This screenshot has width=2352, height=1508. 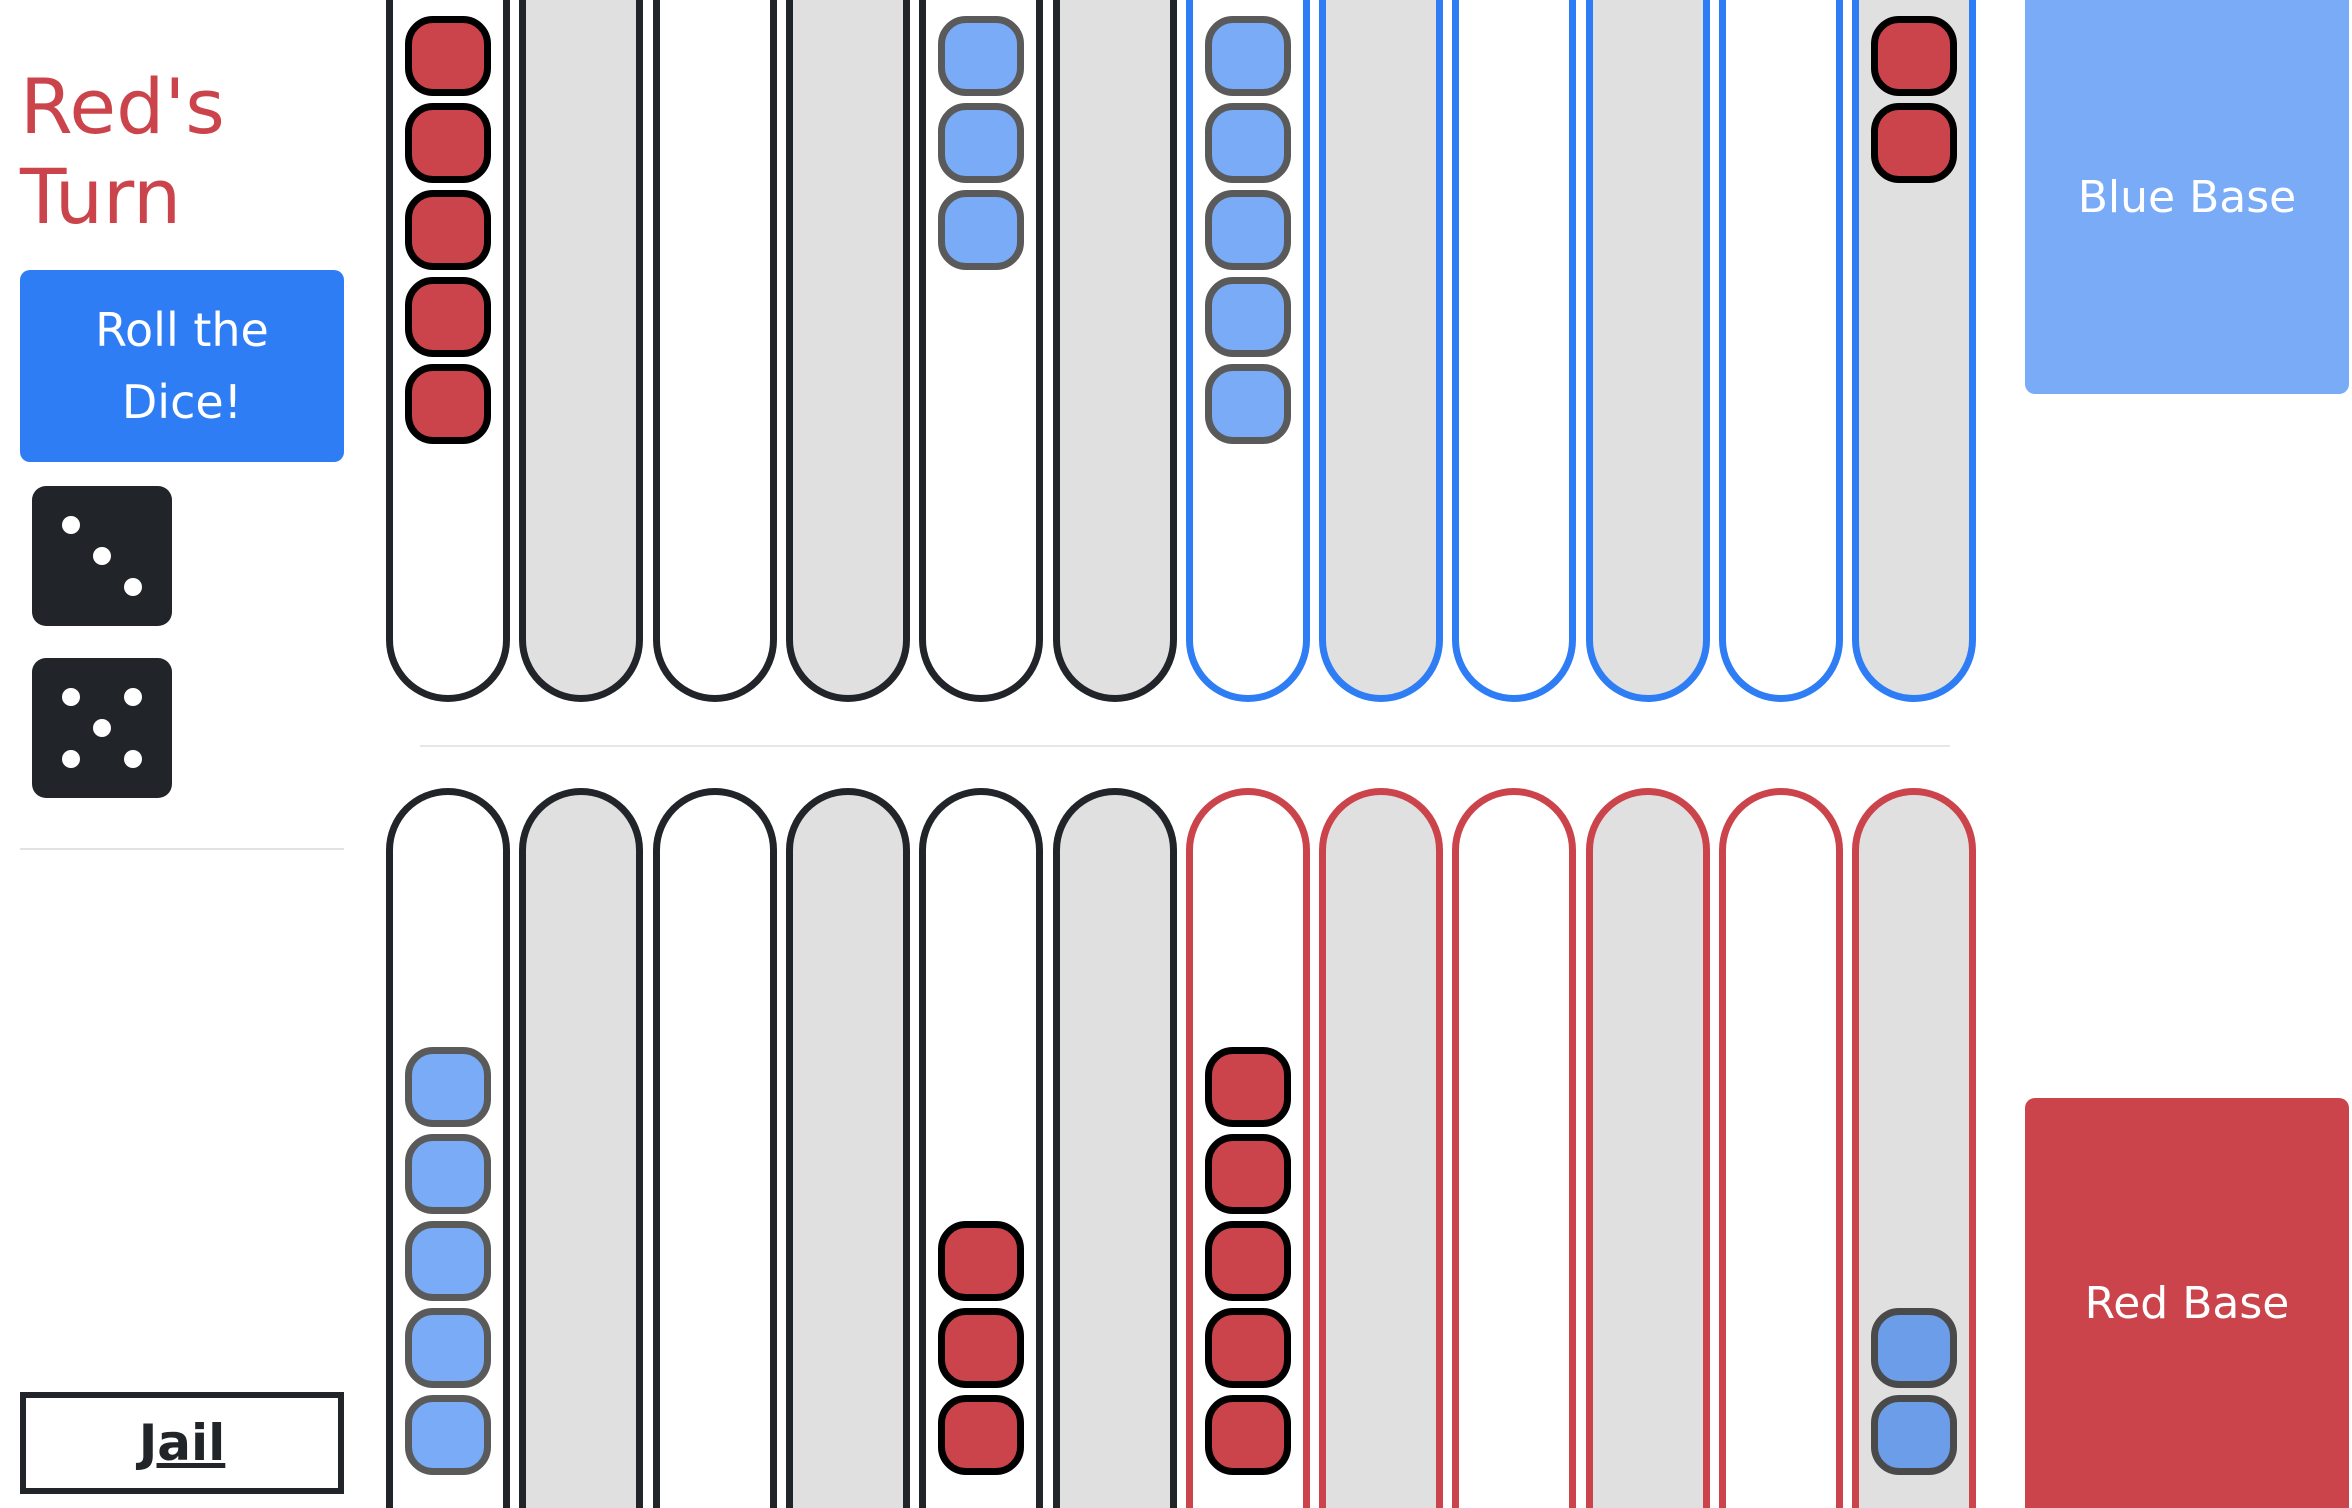 I want to click on red-base-label: Red Base, so click(x=2187, y=1303).